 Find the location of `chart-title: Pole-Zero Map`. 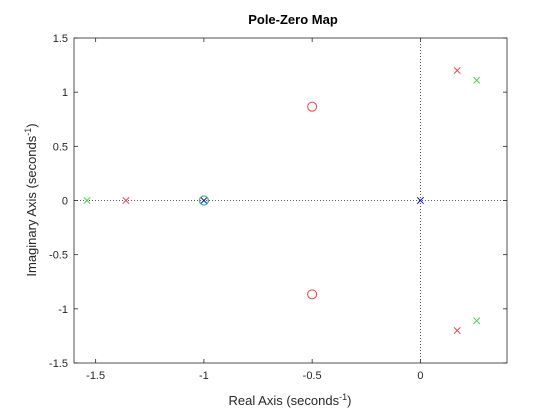

chart-title: Pole-Zero Map is located at coordinates (293, 19).